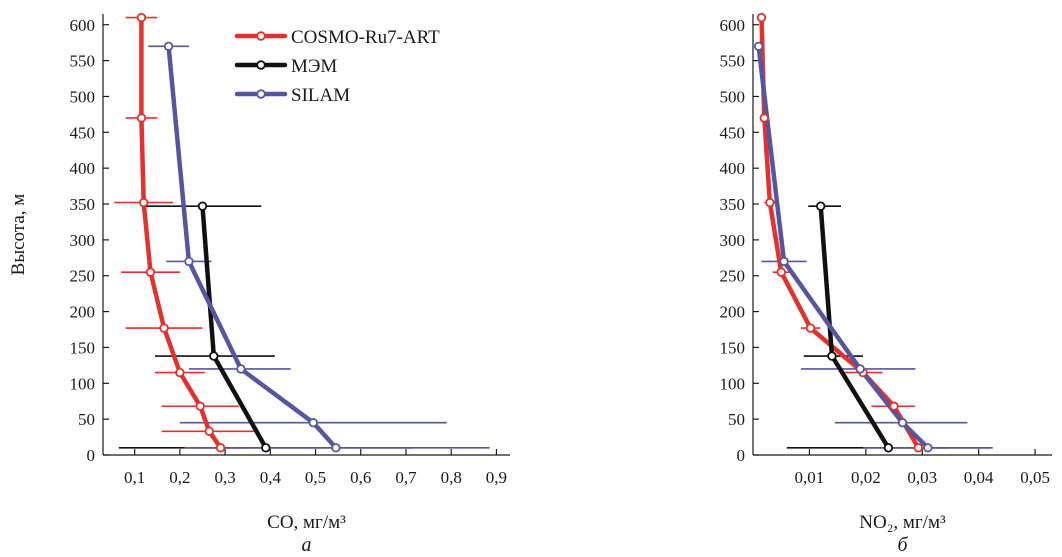 This screenshot has height=557, width=1062. What do you see at coordinates (320, 95) in the screenshot?
I see `legend-label-silam: SILAM` at bounding box center [320, 95].